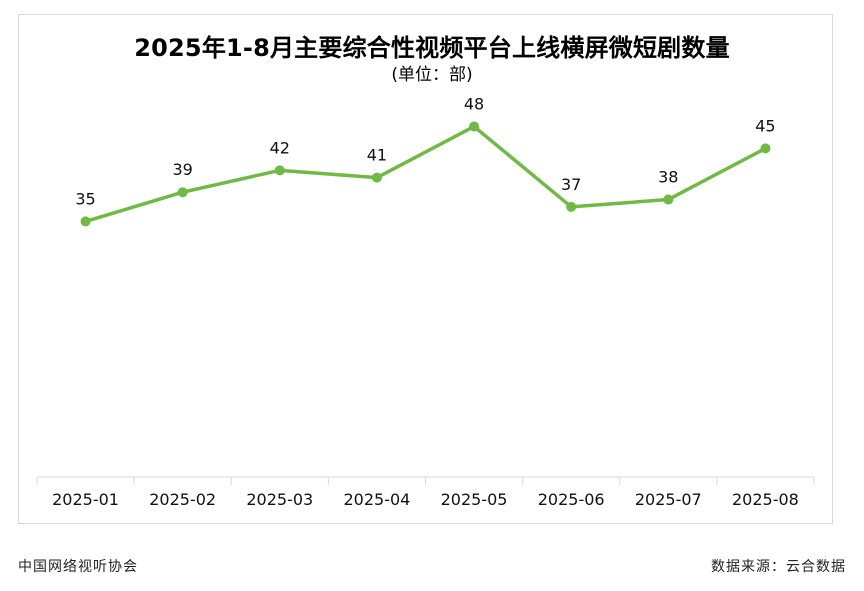 This screenshot has width=864, height=591. Describe the element at coordinates (668, 499) in the screenshot. I see `x-tick-label: 2025-07` at that location.